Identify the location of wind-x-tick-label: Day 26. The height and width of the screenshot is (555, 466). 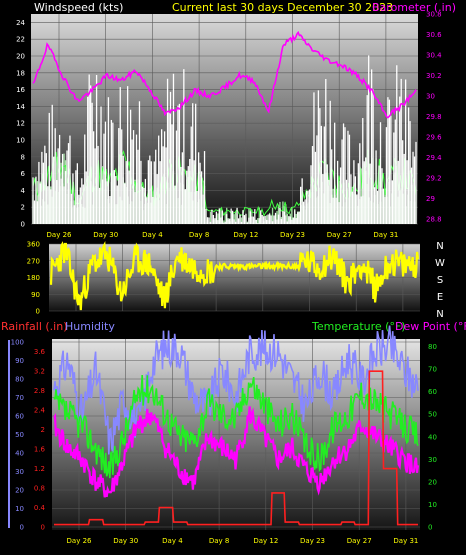
(60, 235).